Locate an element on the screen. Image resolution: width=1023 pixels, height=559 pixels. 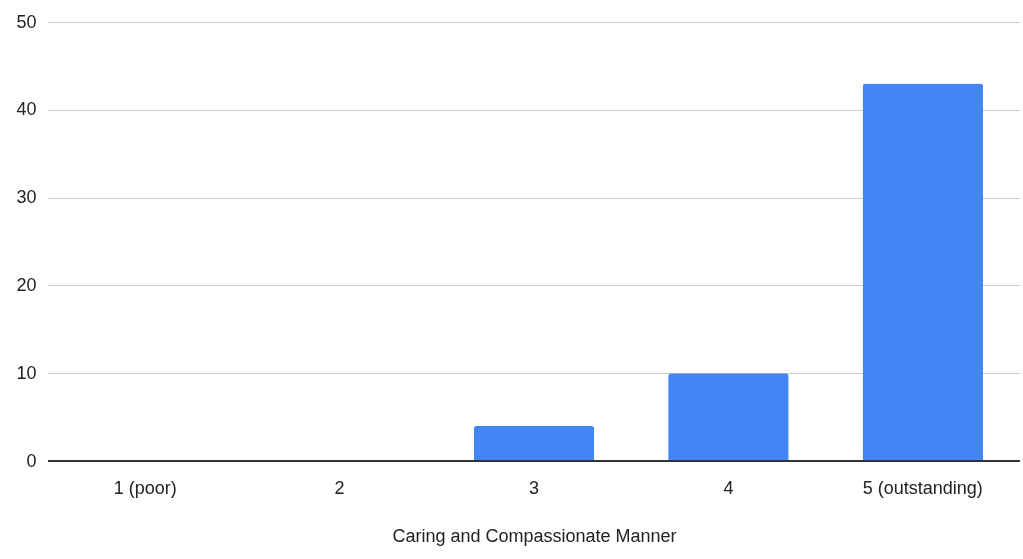
y-tick-label: 20 is located at coordinates (26, 284).